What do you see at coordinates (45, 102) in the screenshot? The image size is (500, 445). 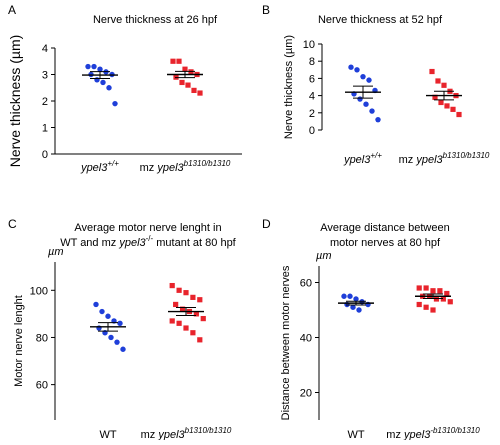 I see `panel-a-y-tick-label-2: 2` at bounding box center [45, 102].